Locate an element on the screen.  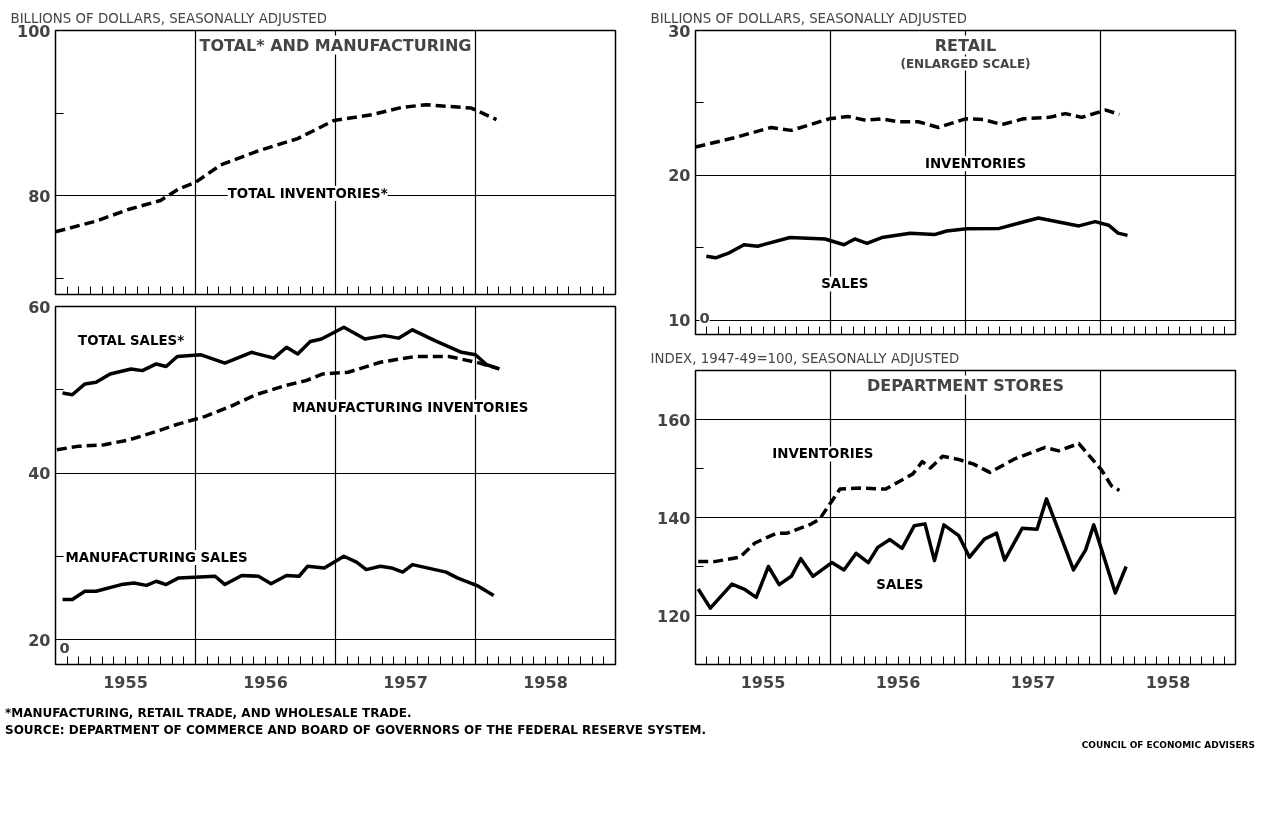
y-tick-label: 80 is located at coordinates (39, 196).